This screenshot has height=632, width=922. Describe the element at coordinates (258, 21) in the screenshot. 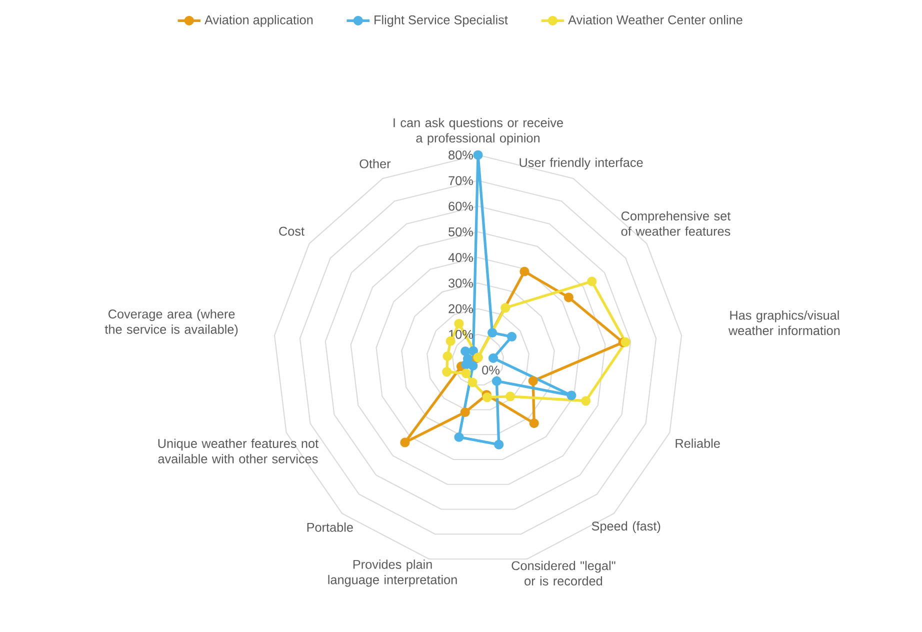

I see `legend-label: Aviation application` at that location.